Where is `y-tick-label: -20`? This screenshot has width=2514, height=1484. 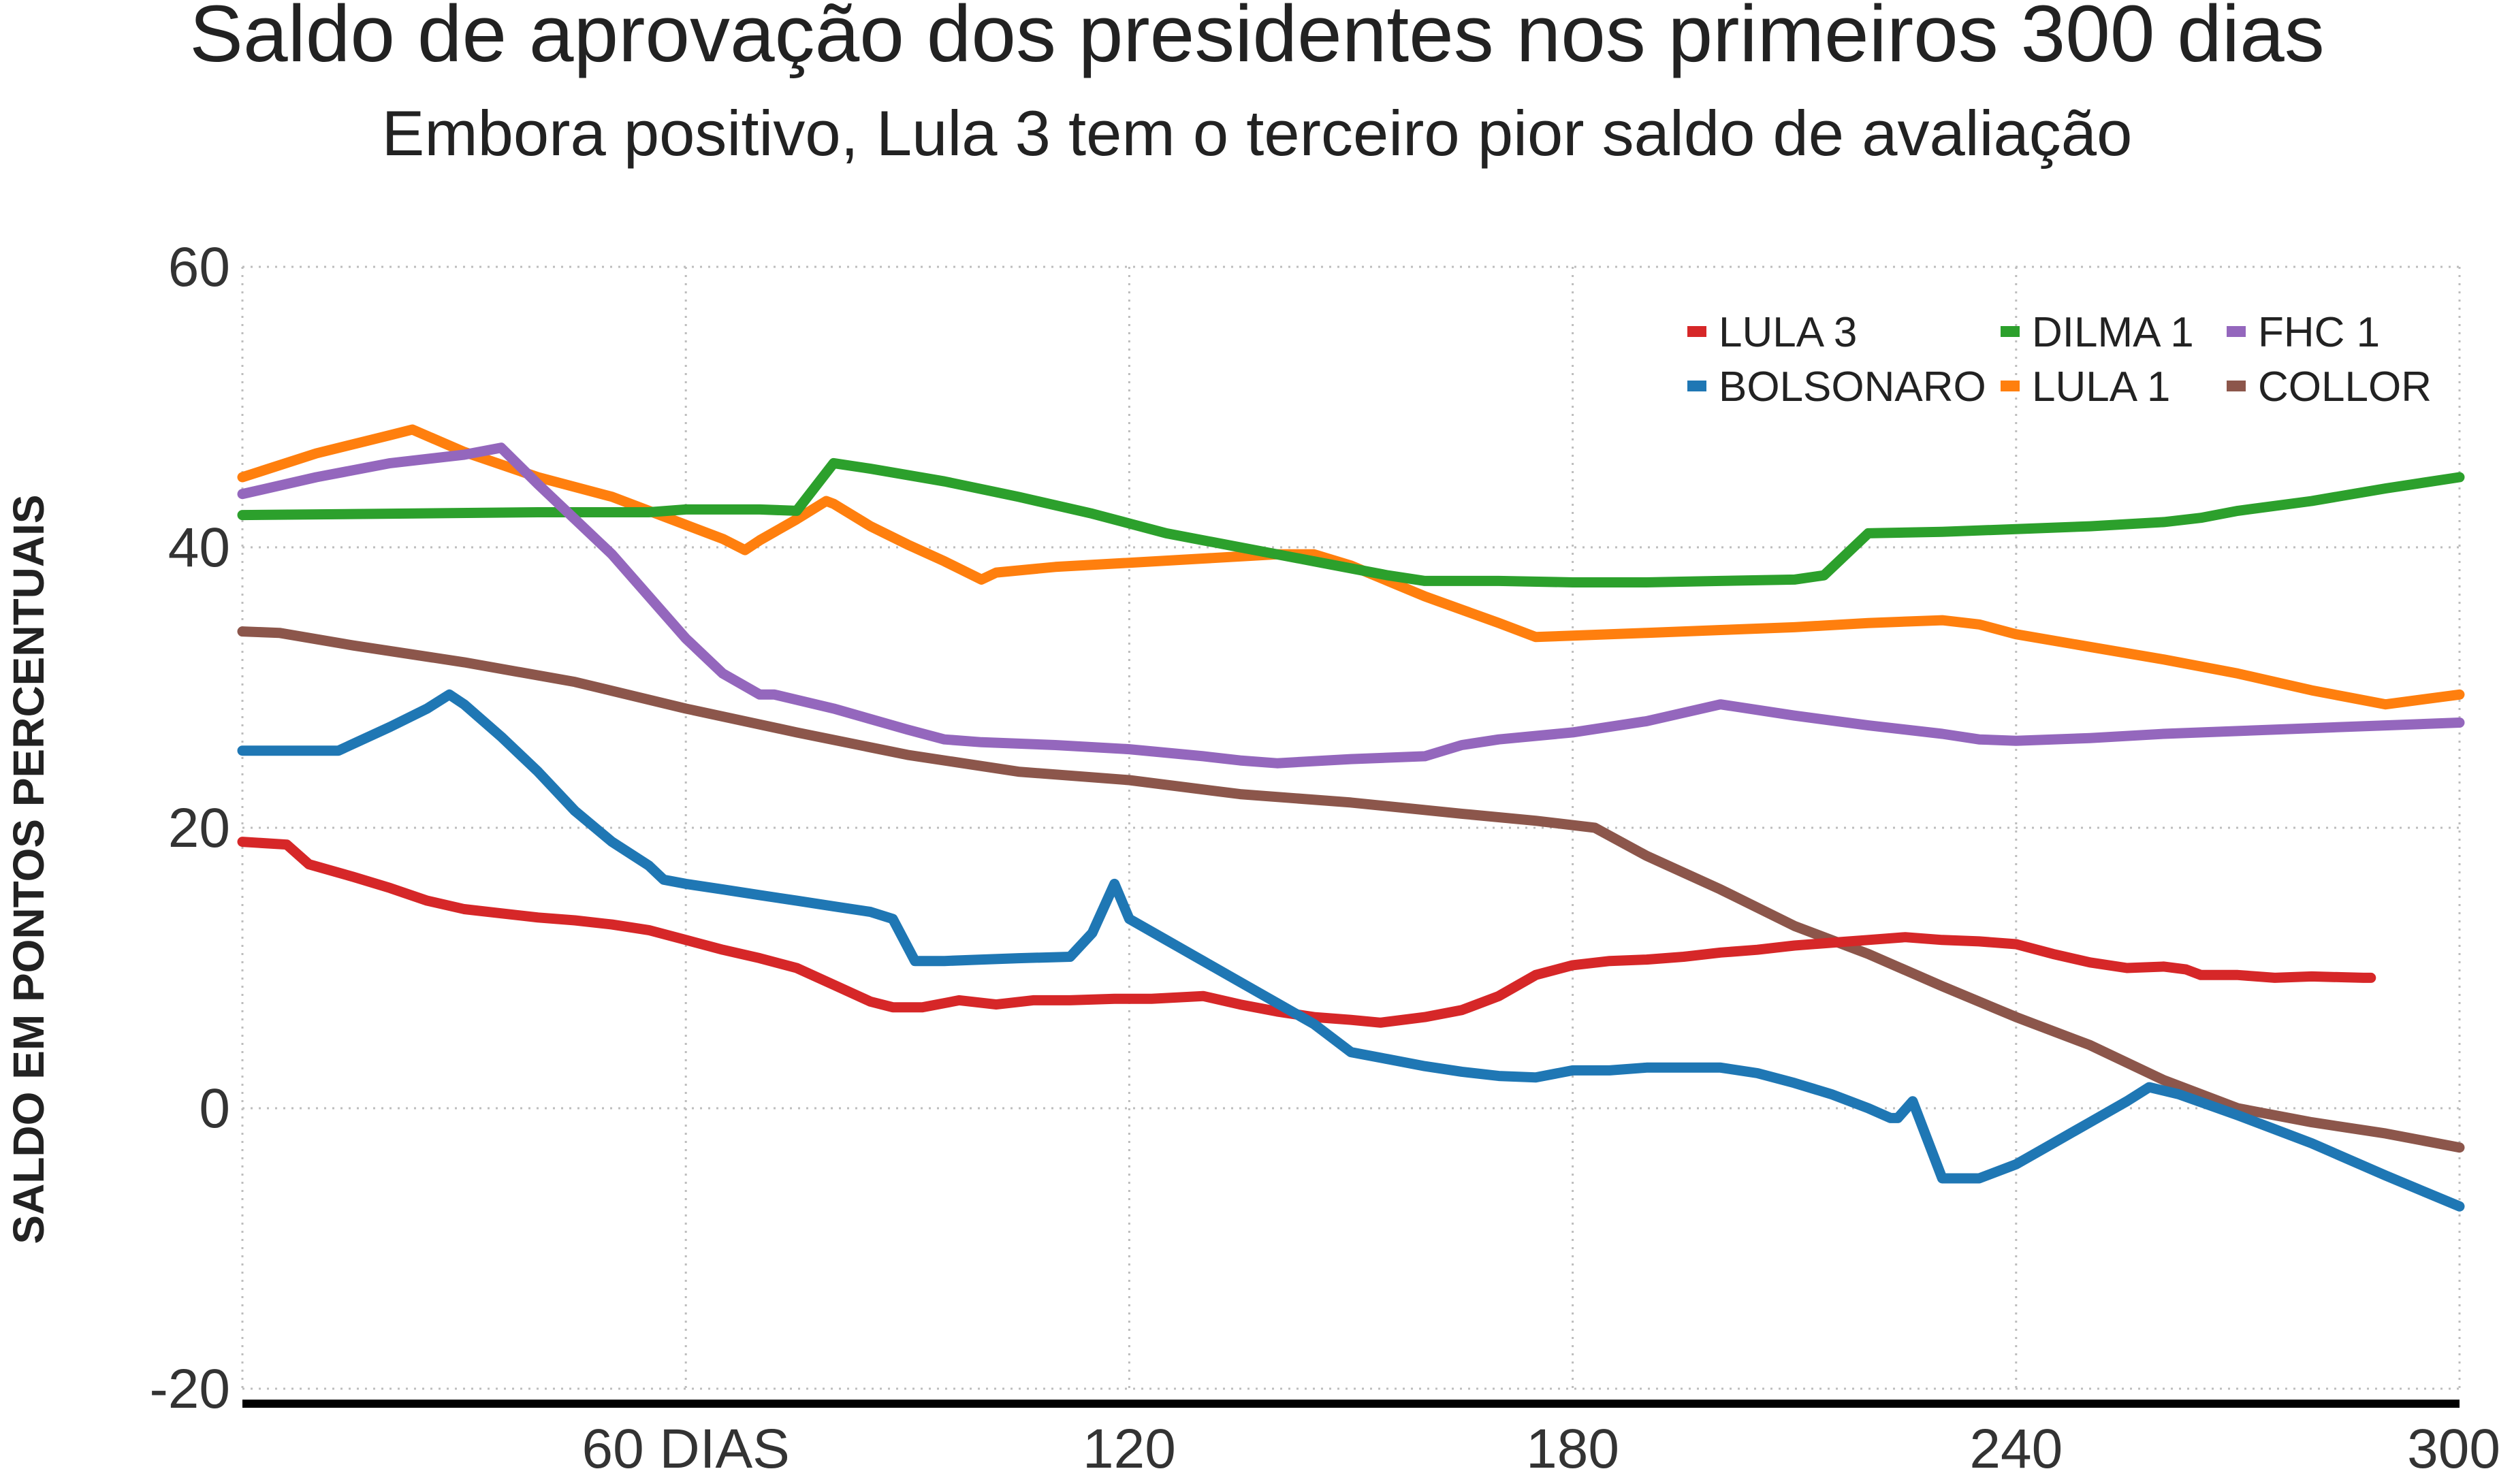
y-tick-label: -20 is located at coordinates (189, 1389).